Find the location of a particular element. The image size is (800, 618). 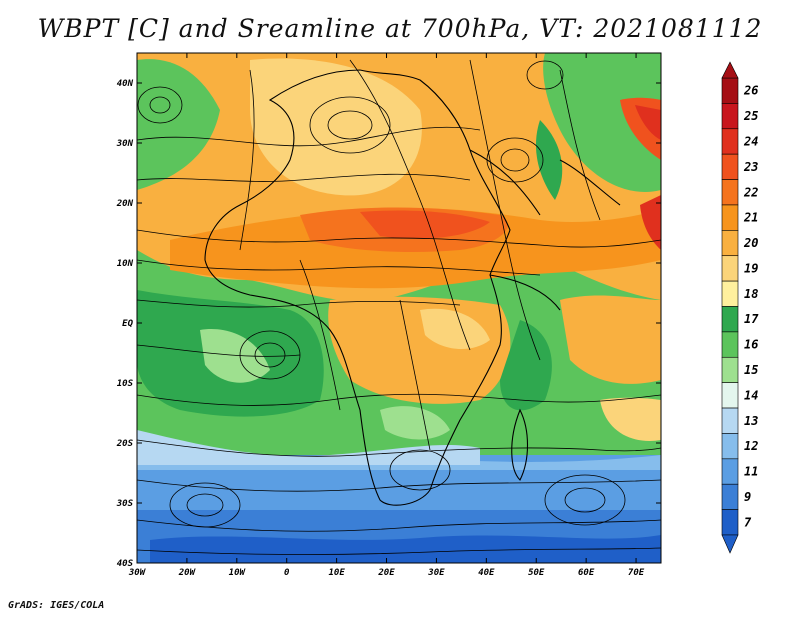

colorbar-label: 11 is located at coordinates (751, 472).